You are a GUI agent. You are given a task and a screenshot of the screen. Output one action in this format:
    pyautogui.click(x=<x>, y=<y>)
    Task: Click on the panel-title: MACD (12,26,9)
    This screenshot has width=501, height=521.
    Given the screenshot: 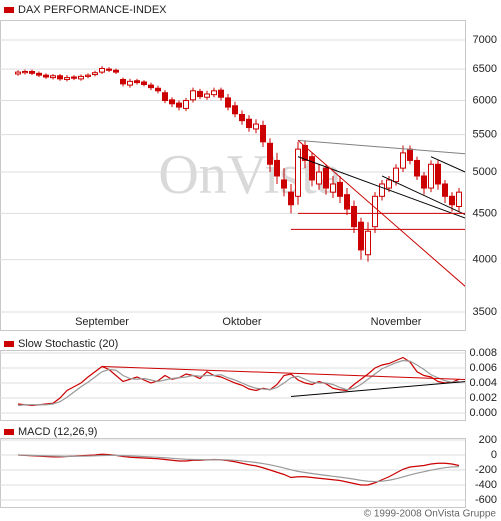 What is the action you would take?
    pyautogui.click(x=57, y=432)
    